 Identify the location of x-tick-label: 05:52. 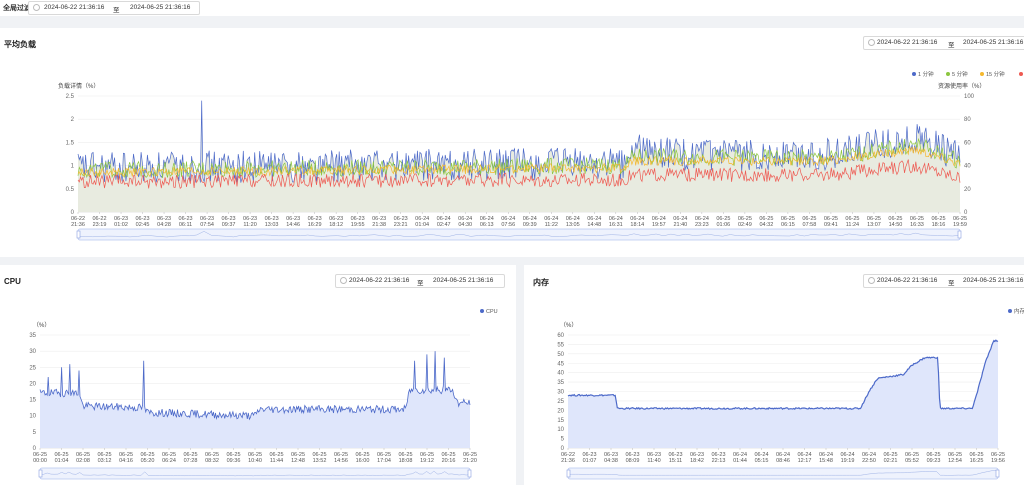
(912, 461).